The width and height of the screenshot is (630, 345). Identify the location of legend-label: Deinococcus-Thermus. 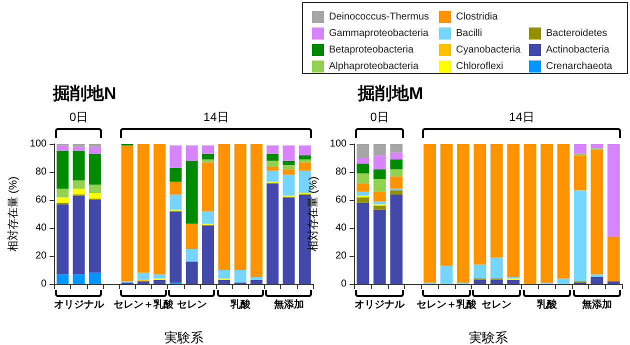
(379, 17).